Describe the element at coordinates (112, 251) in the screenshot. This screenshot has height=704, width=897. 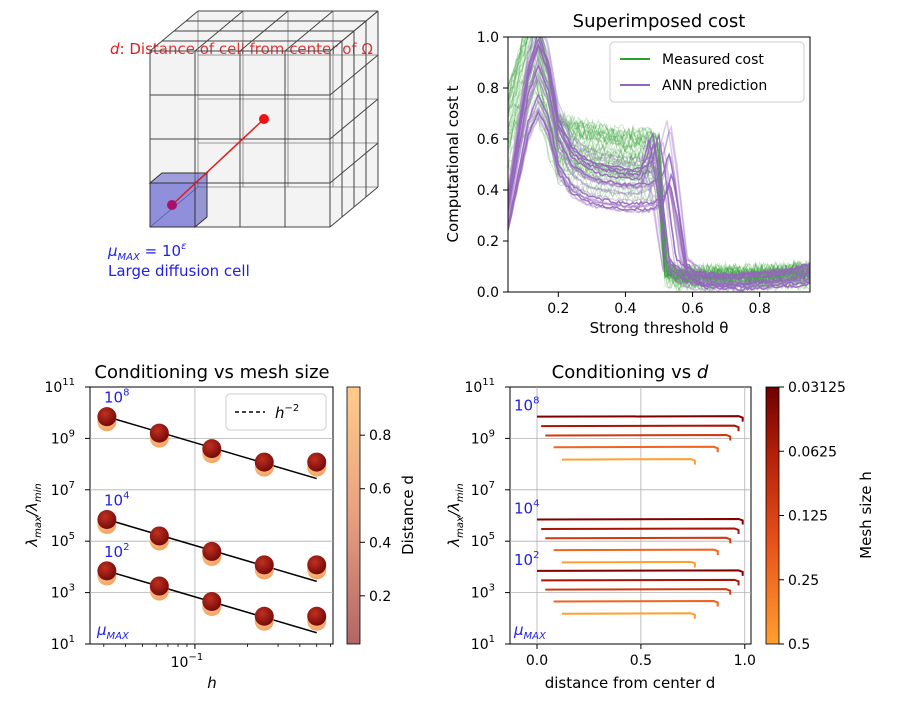
I see `mu-symbol: μ` at that location.